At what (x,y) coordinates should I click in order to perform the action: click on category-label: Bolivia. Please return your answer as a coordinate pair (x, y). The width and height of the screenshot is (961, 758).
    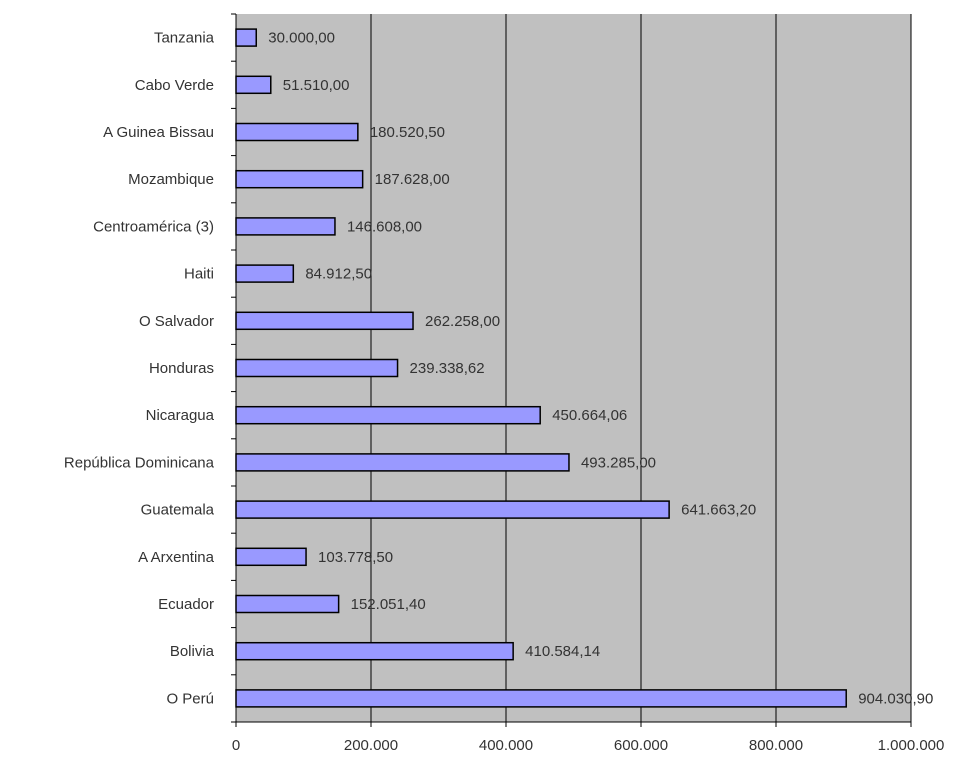
    Looking at the image, I should click on (192, 651).